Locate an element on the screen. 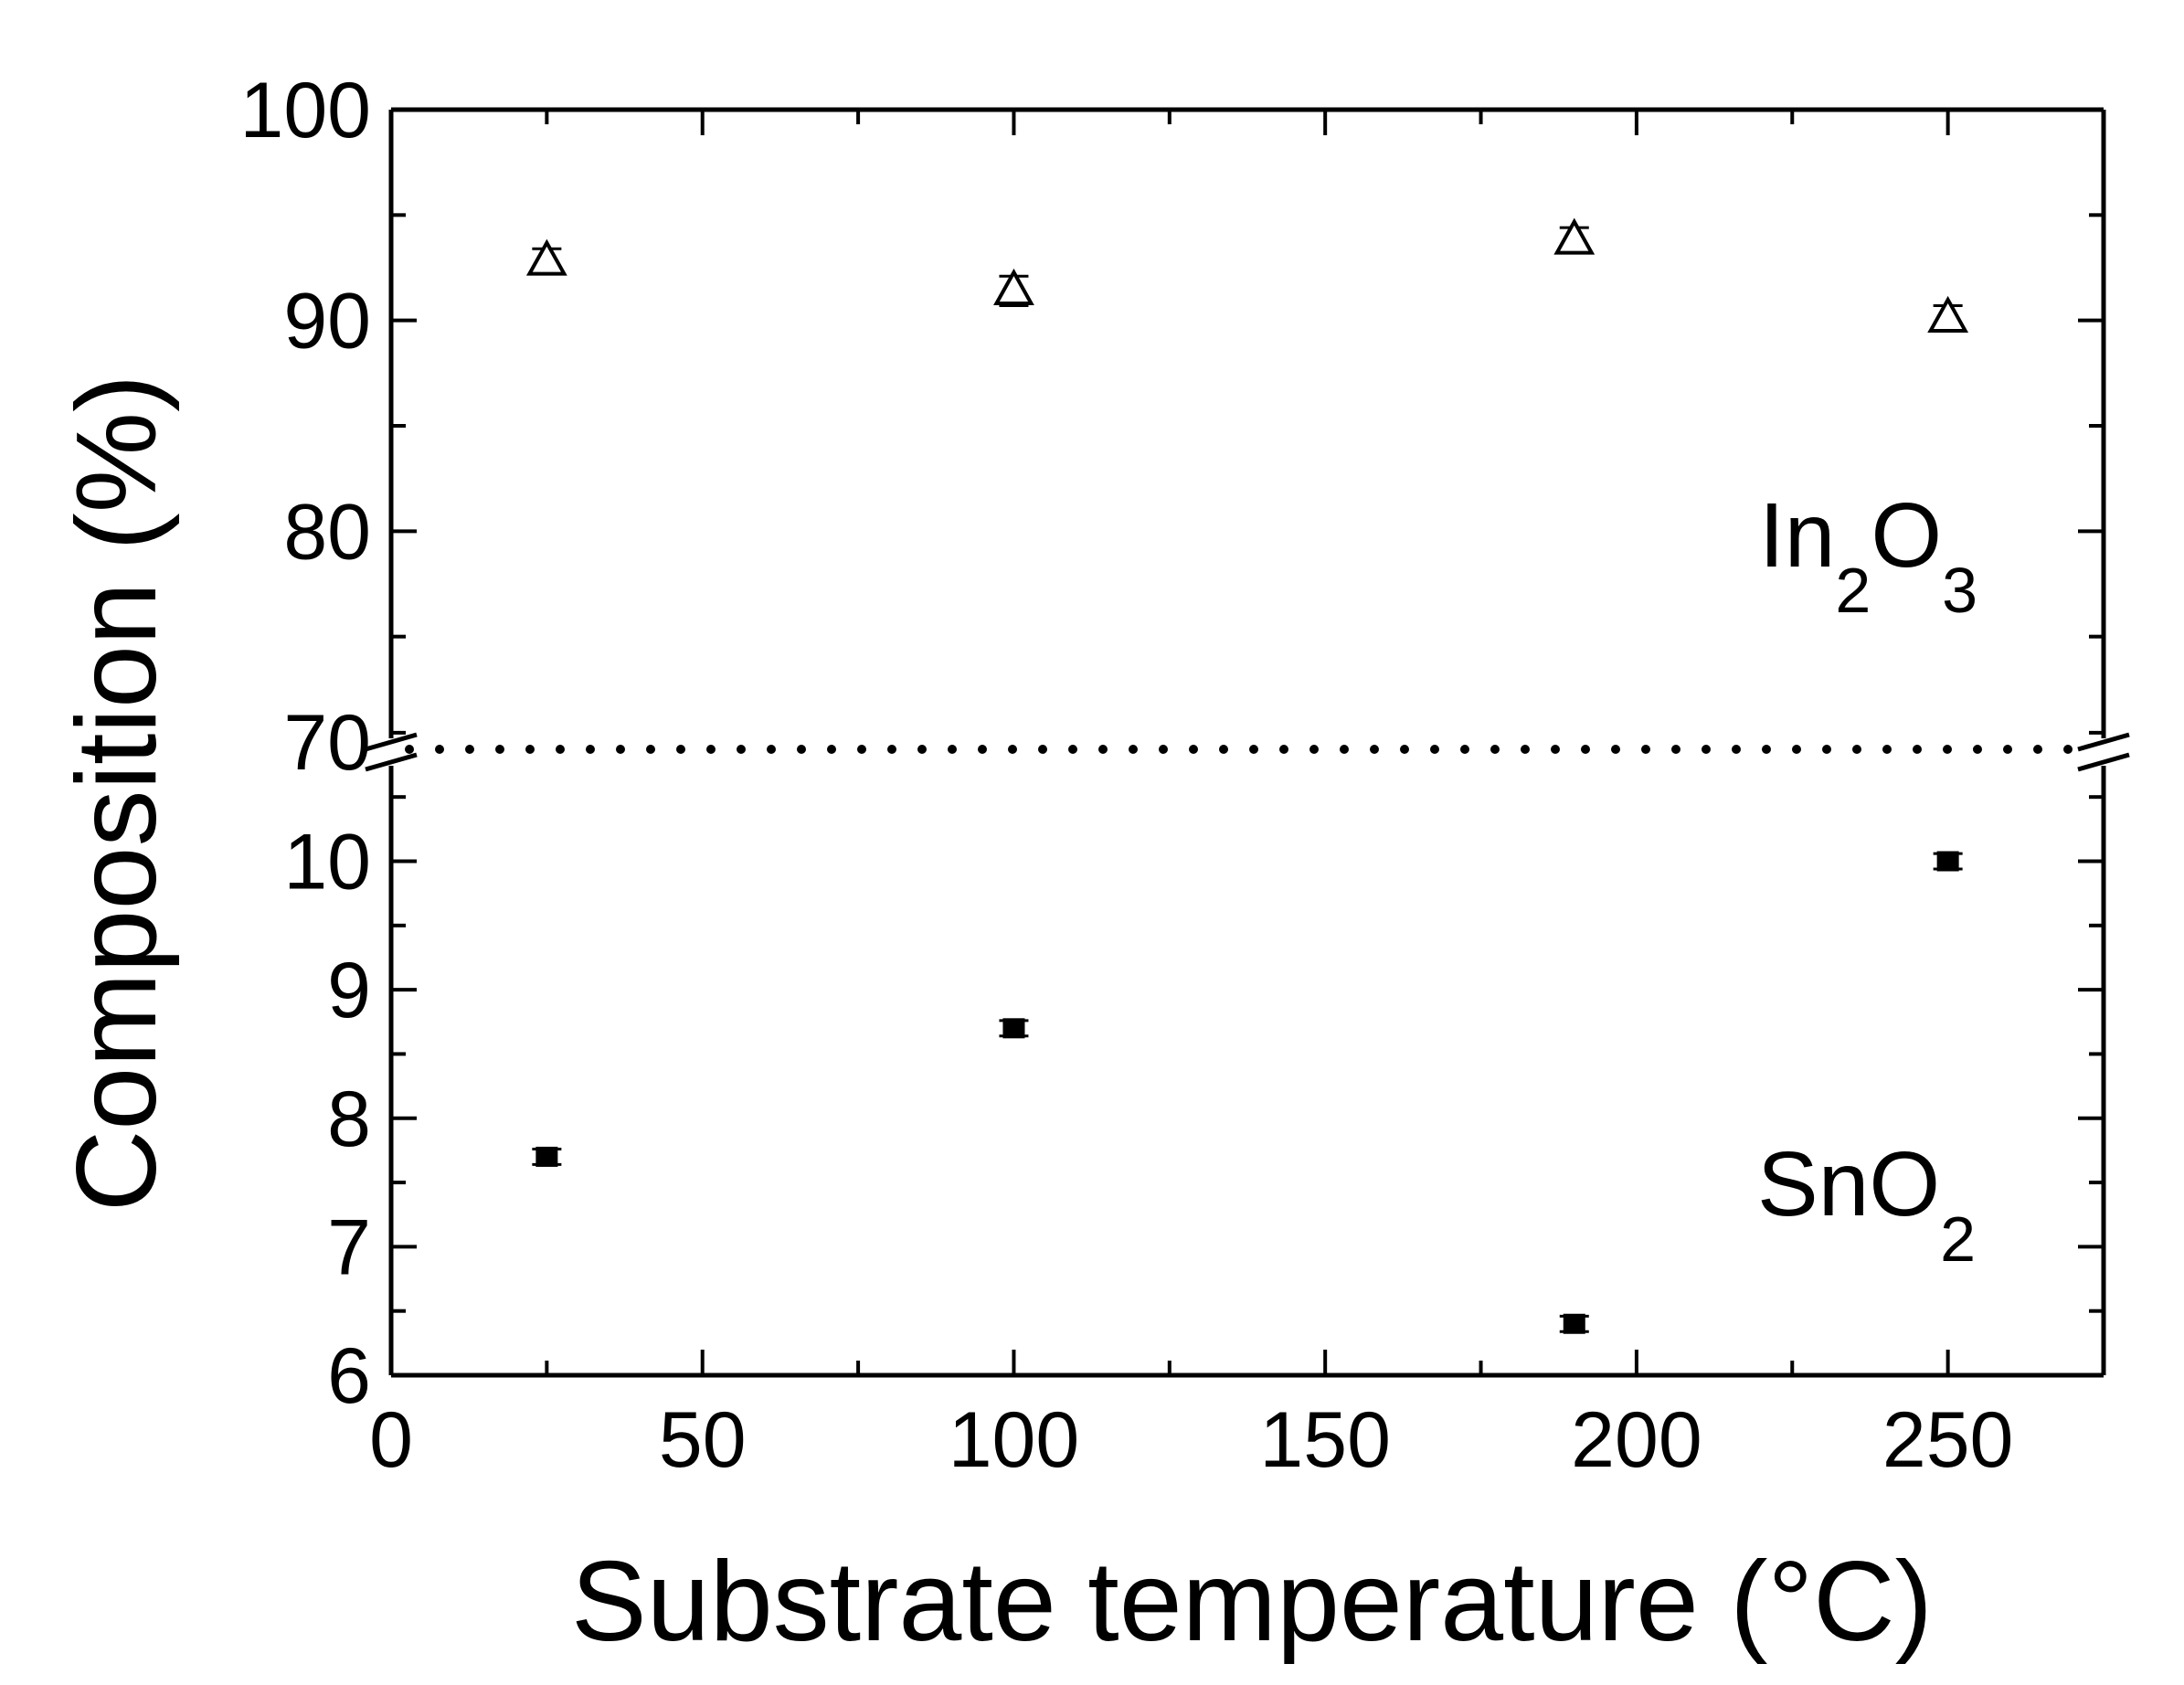 The width and height of the screenshot is (2184, 1685). x-tick-label: 200 is located at coordinates (1637, 1440).